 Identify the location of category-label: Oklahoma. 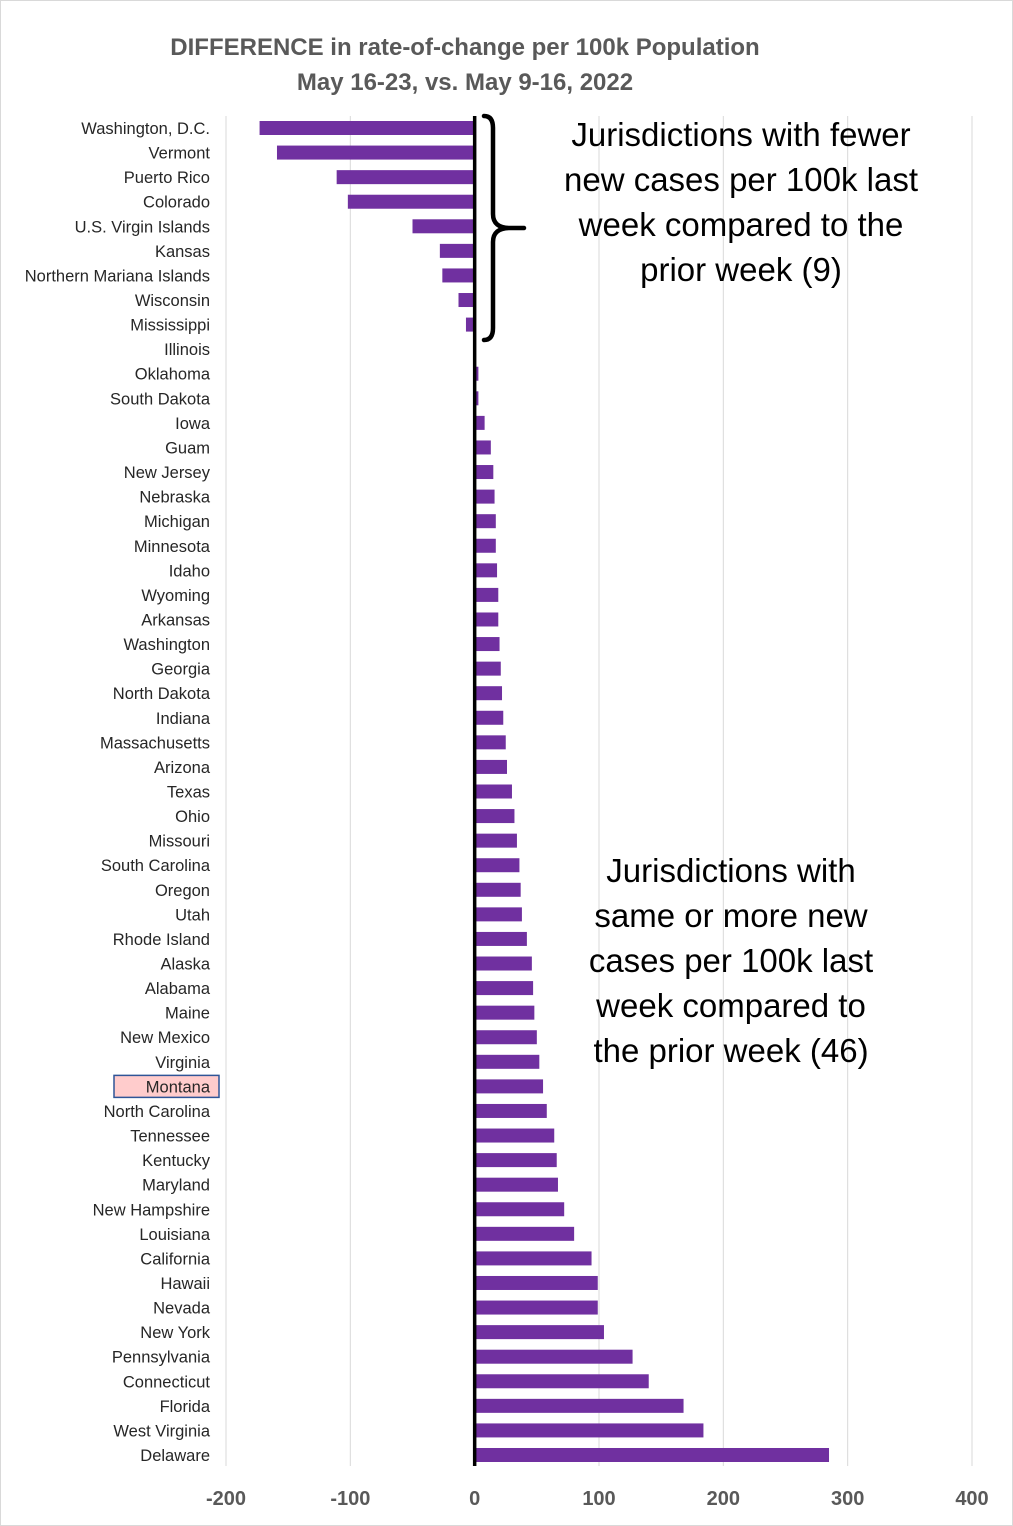
(173, 375).